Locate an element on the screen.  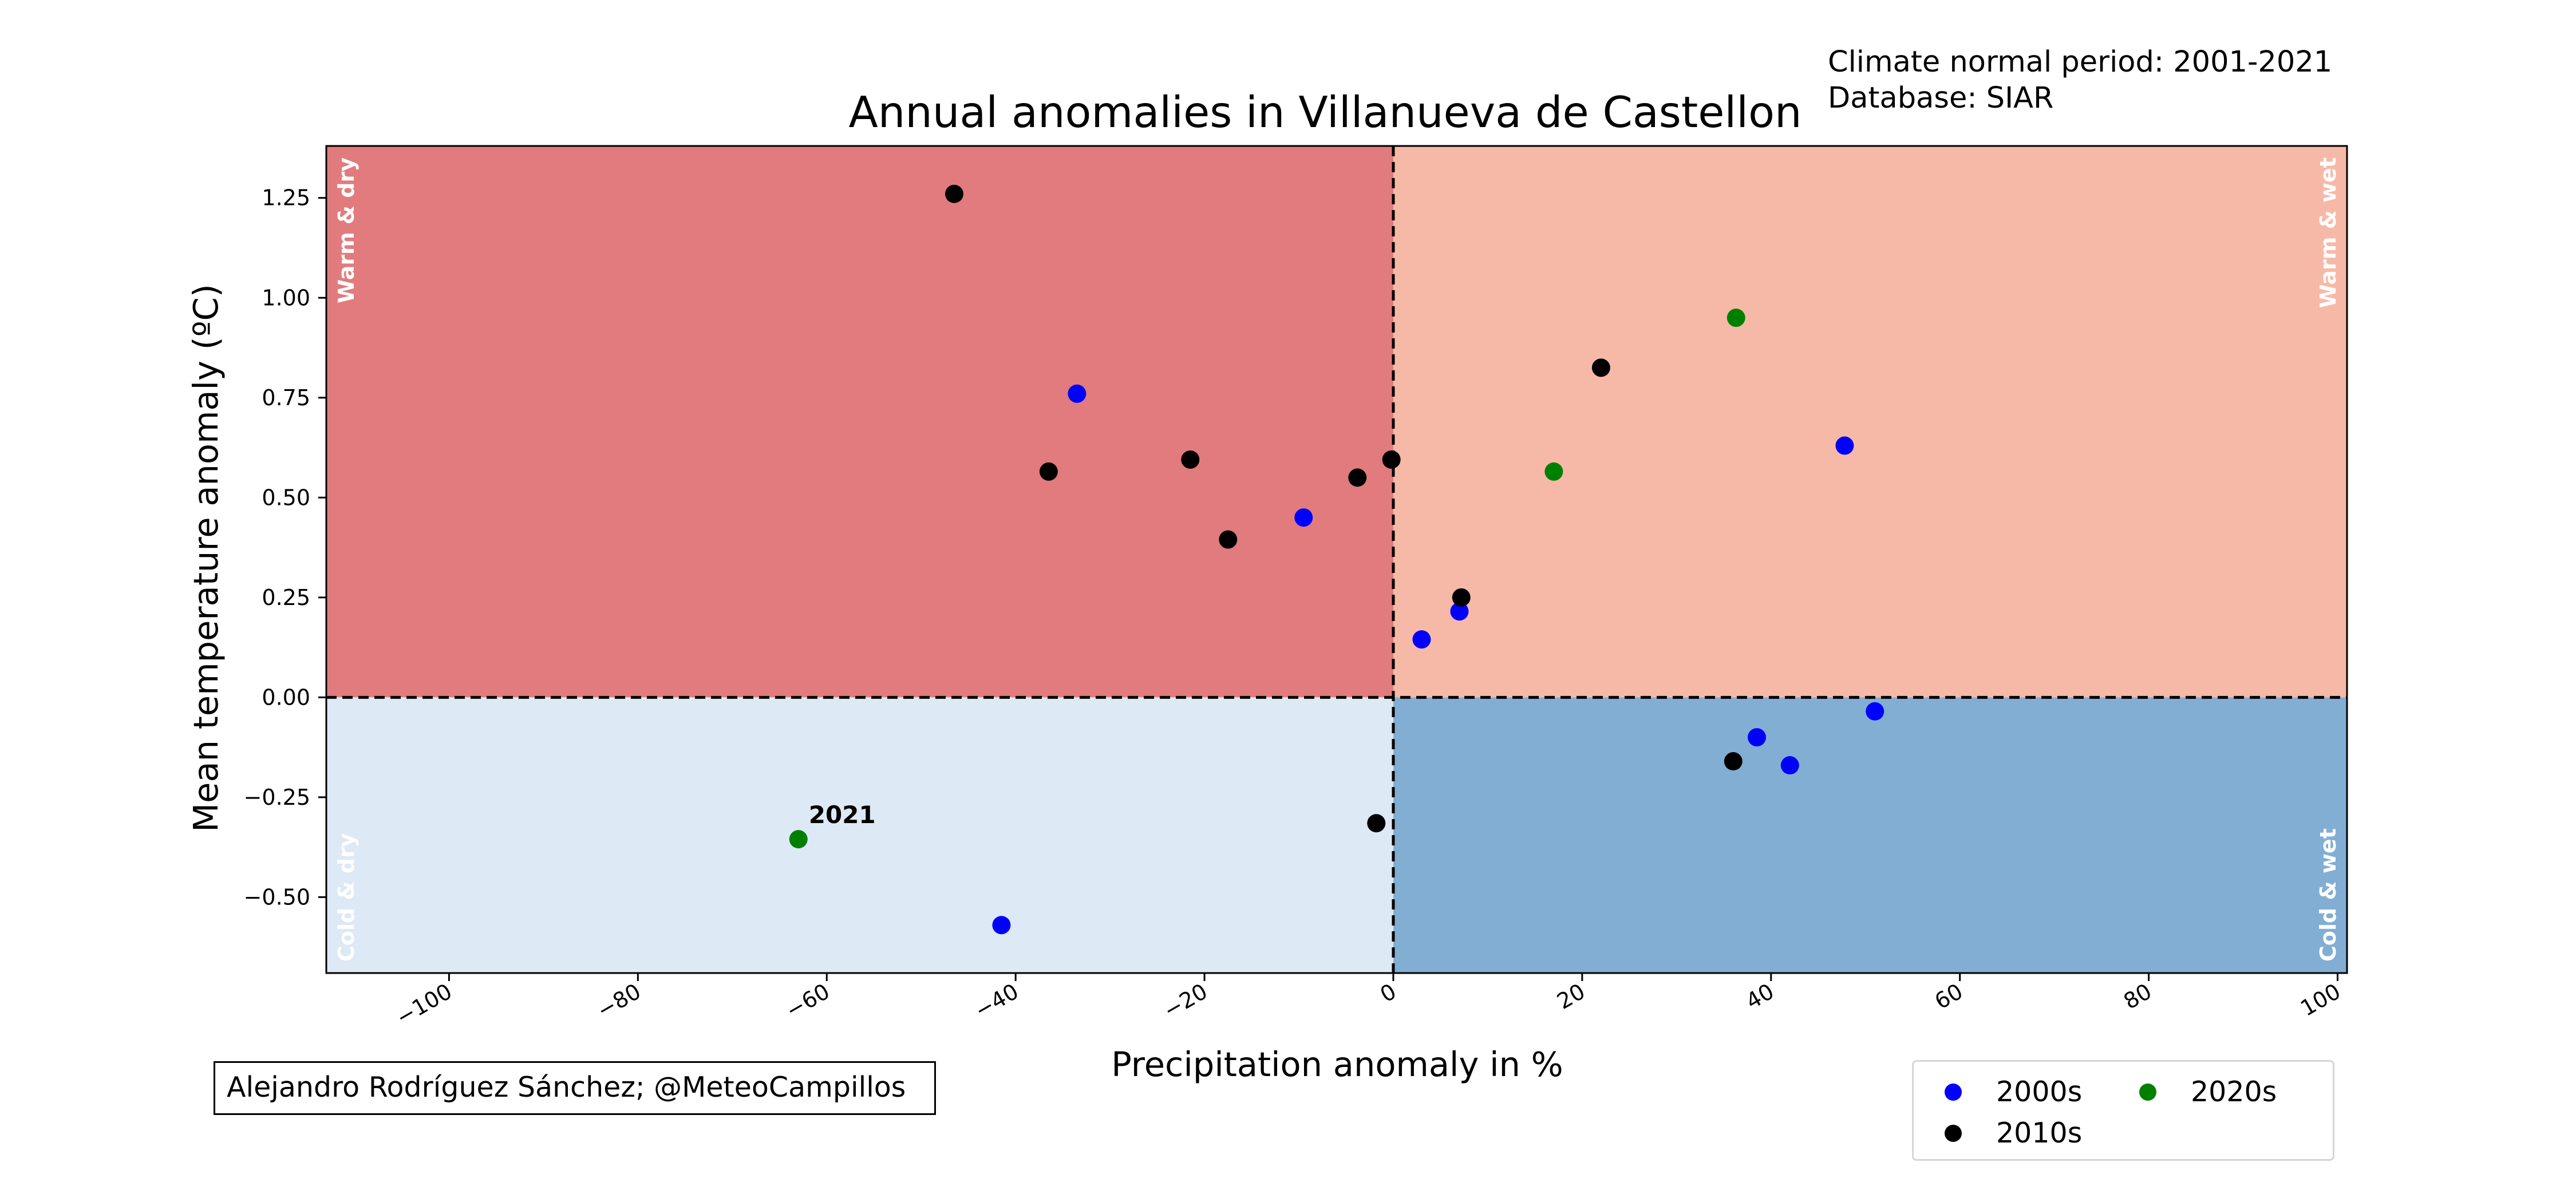
y-tick-label: 0.00 is located at coordinates (286, 697).